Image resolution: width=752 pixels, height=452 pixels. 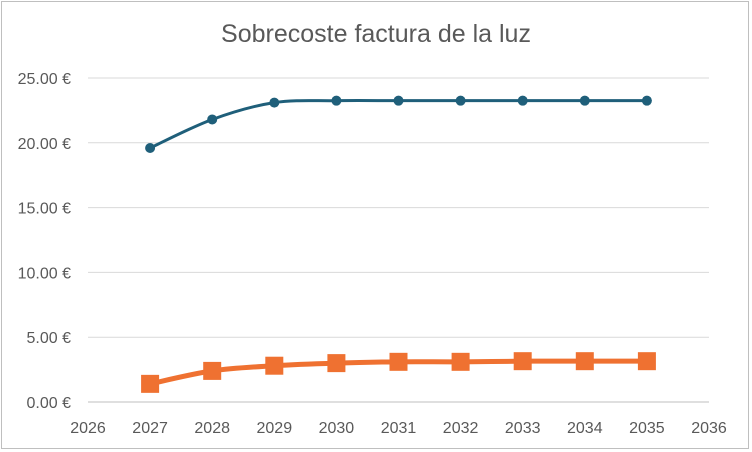 What do you see at coordinates (212, 428) in the screenshot?
I see `x-tick-label: 2028` at bounding box center [212, 428].